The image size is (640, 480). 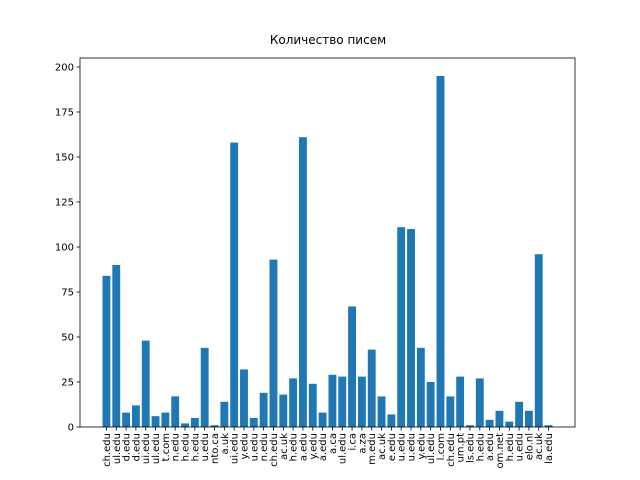 What do you see at coordinates (166, 447) in the screenshot?
I see `x-tick-label: t.com` at bounding box center [166, 447].